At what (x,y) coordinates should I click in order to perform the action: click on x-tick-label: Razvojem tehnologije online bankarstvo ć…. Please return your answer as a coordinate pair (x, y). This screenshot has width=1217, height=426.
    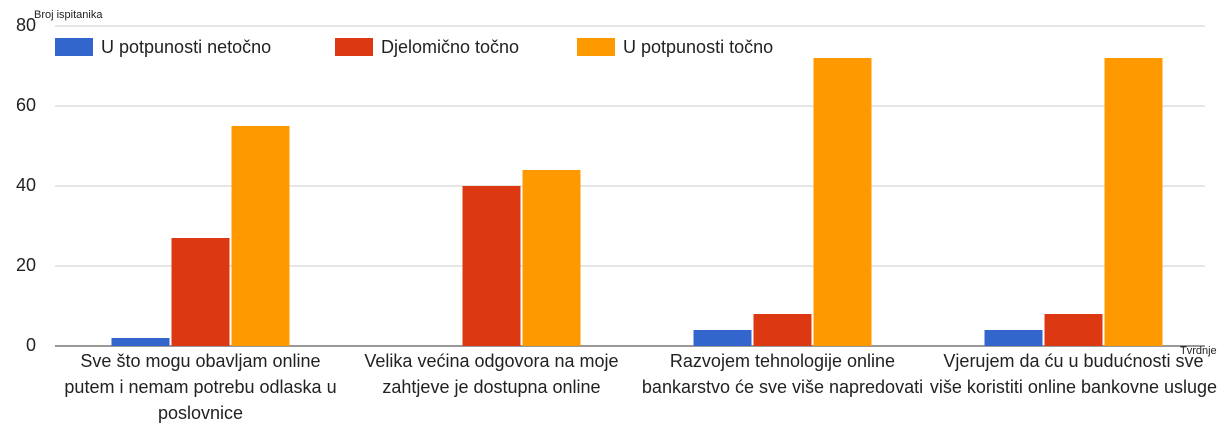
    Looking at the image, I should click on (783, 374).